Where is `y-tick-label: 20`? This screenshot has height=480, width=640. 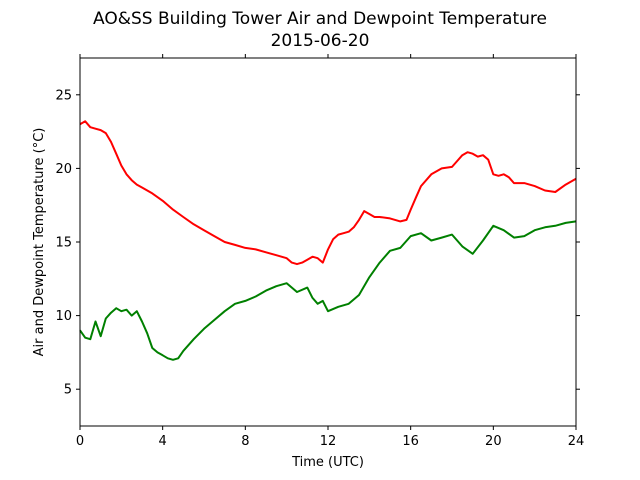
y-tick-label: 20 is located at coordinates (63, 169).